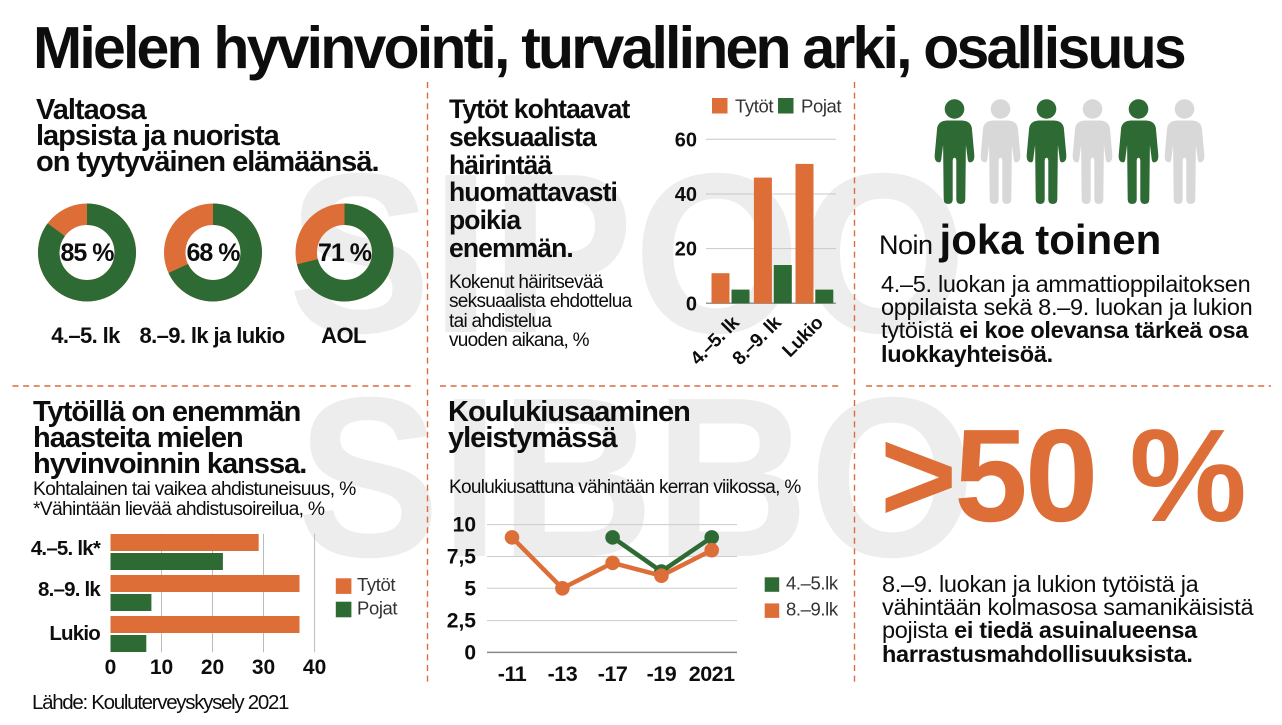 The image size is (1282, 725). I want to click on svg-text: 8.–9.lk, so click(812, 609).